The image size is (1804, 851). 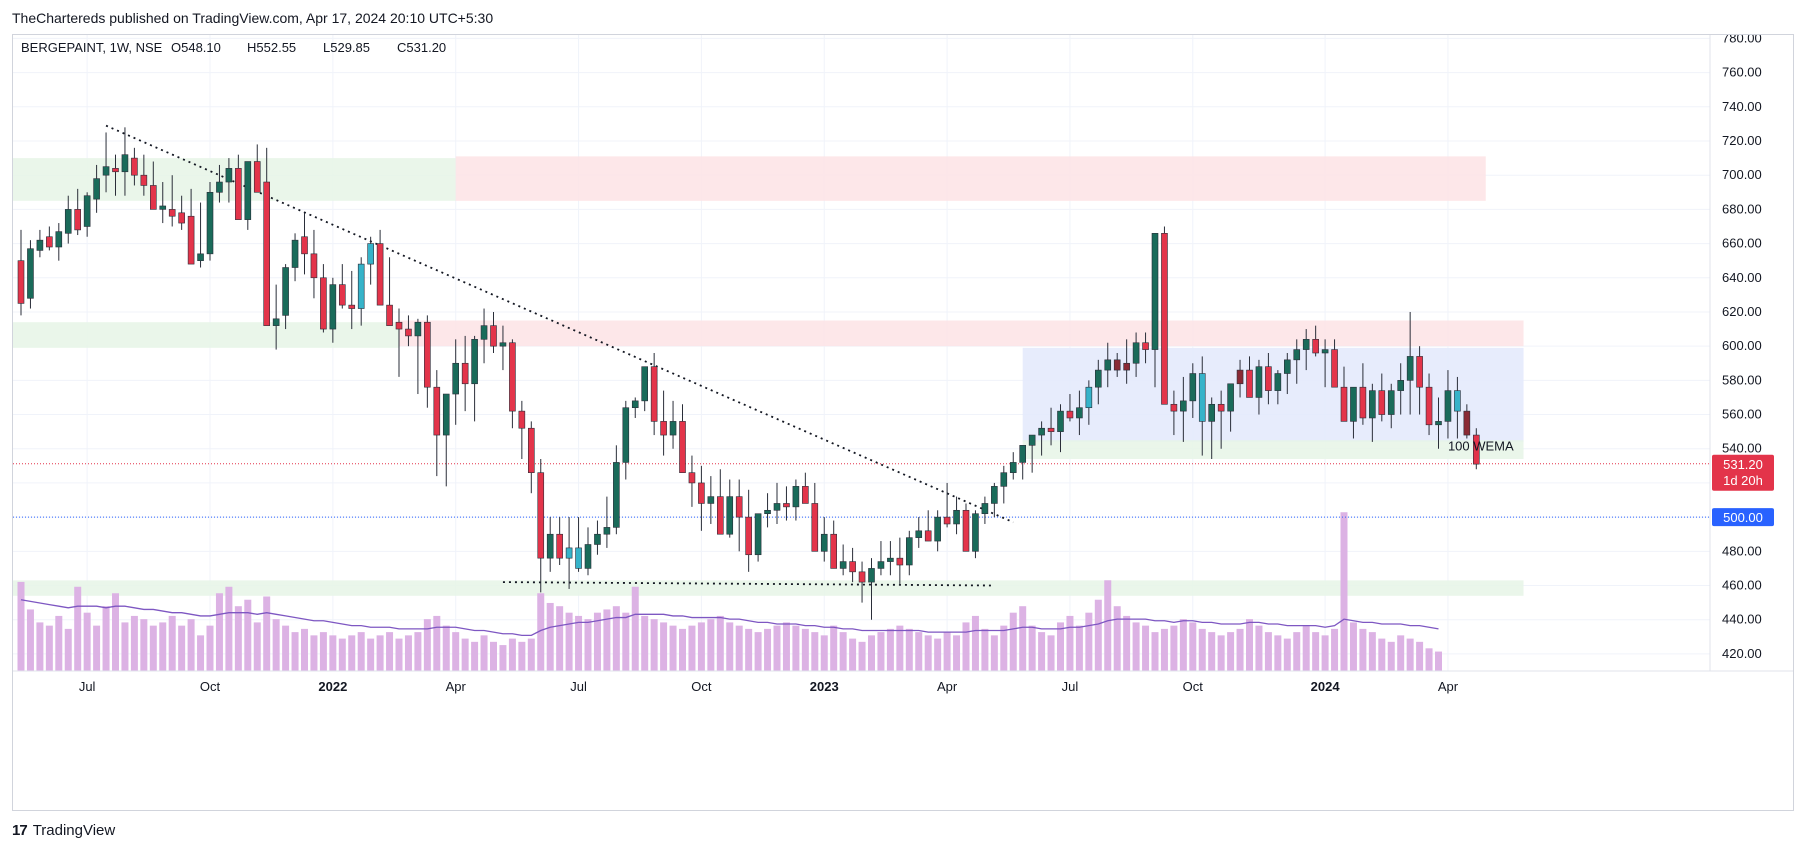 I want to click on price-tick-label: 460.00, so click(x=1742, y=585).